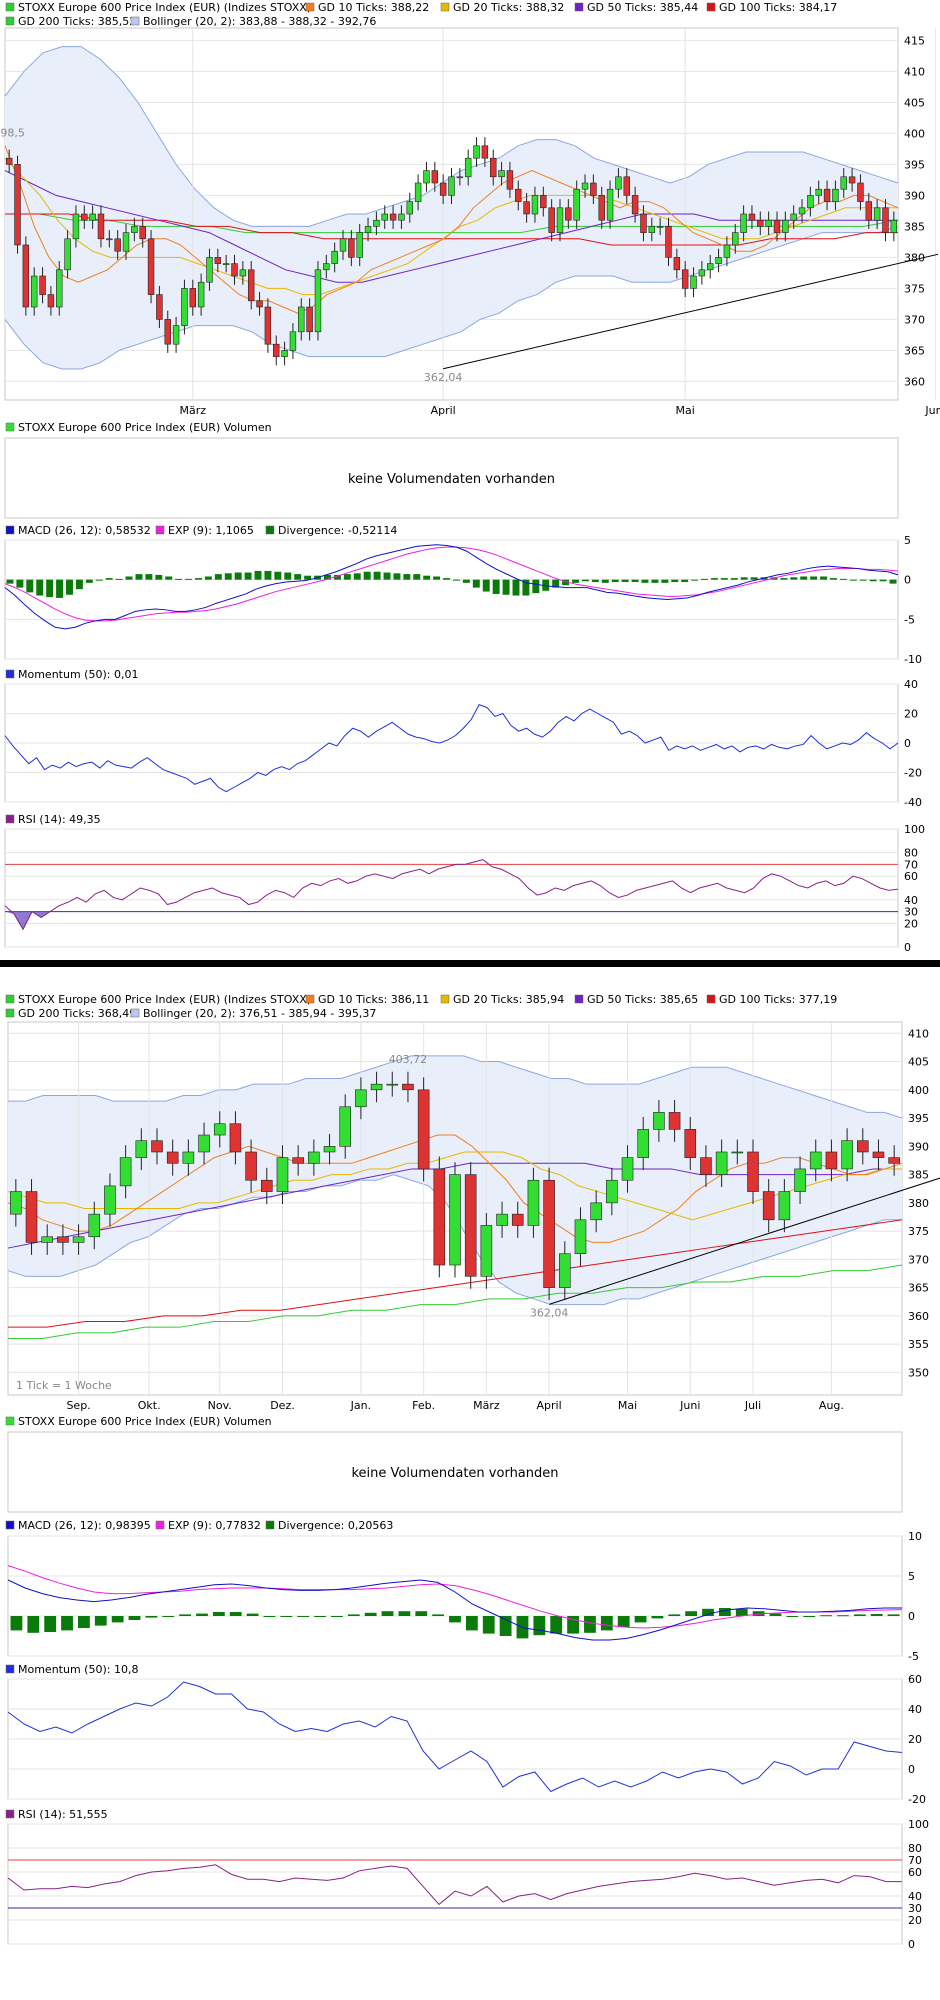 The width and height of the screenshot is (940, 2000). Describe the element at coordinates (337, 530) in the screenshot. I see `legend-label: Divergence: -0,52114` at that location.